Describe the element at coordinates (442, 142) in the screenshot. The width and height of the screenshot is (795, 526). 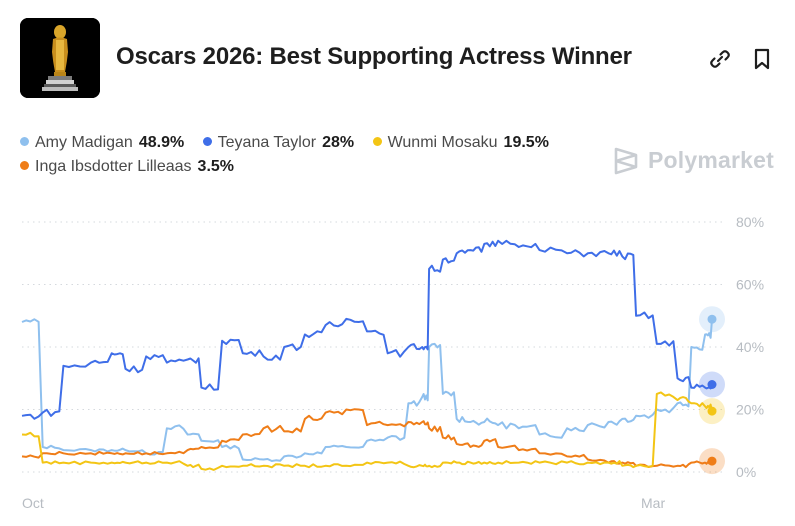
I see `legend-name: Wunmi Mosaku` at that location.